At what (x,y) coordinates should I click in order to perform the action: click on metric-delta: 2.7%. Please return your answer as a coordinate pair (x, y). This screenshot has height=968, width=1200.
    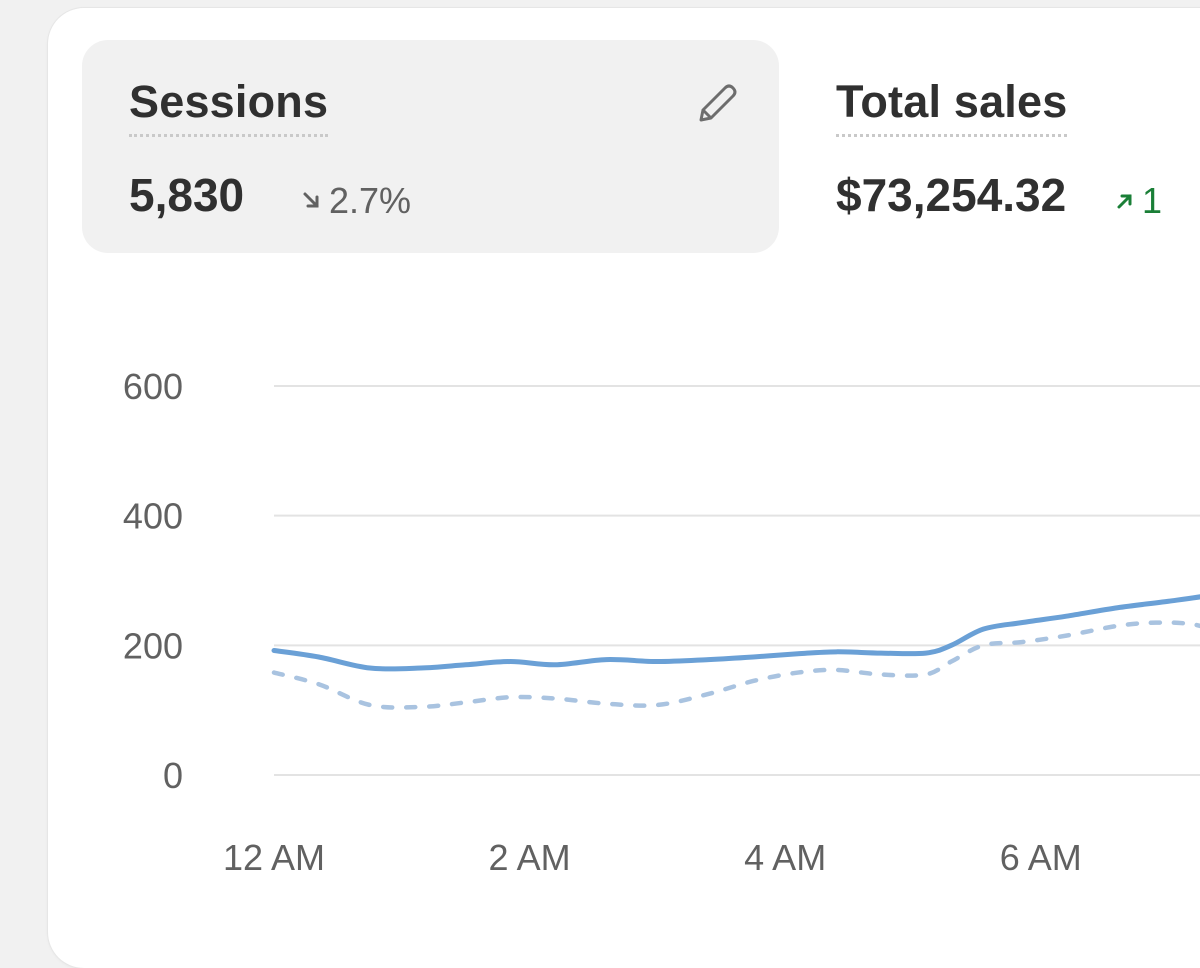
    Looking at the image, I should click on (356, 201).